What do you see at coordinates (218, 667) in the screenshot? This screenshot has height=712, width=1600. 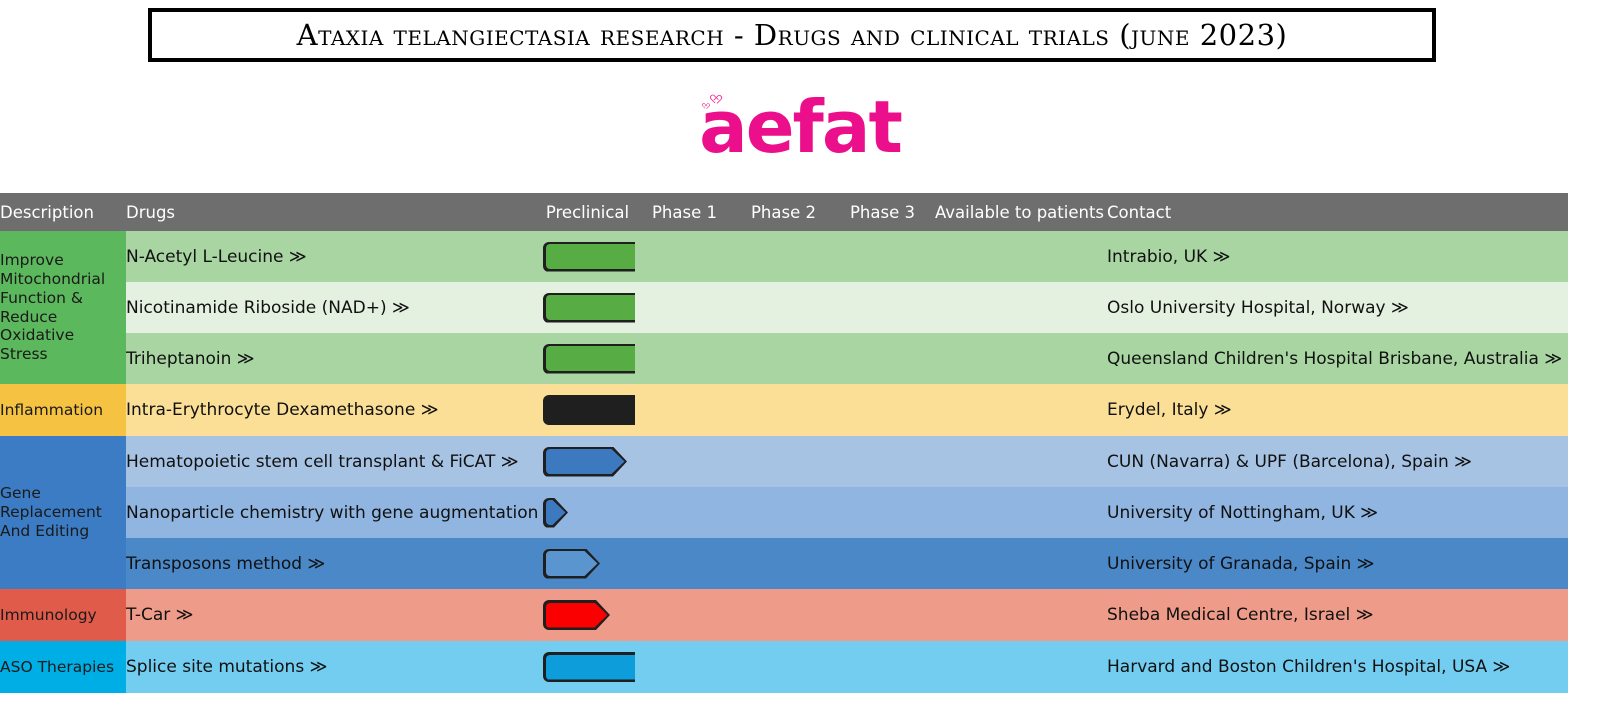 I see `drug-name: Splice site mutations` at bounding box center [218, 667].